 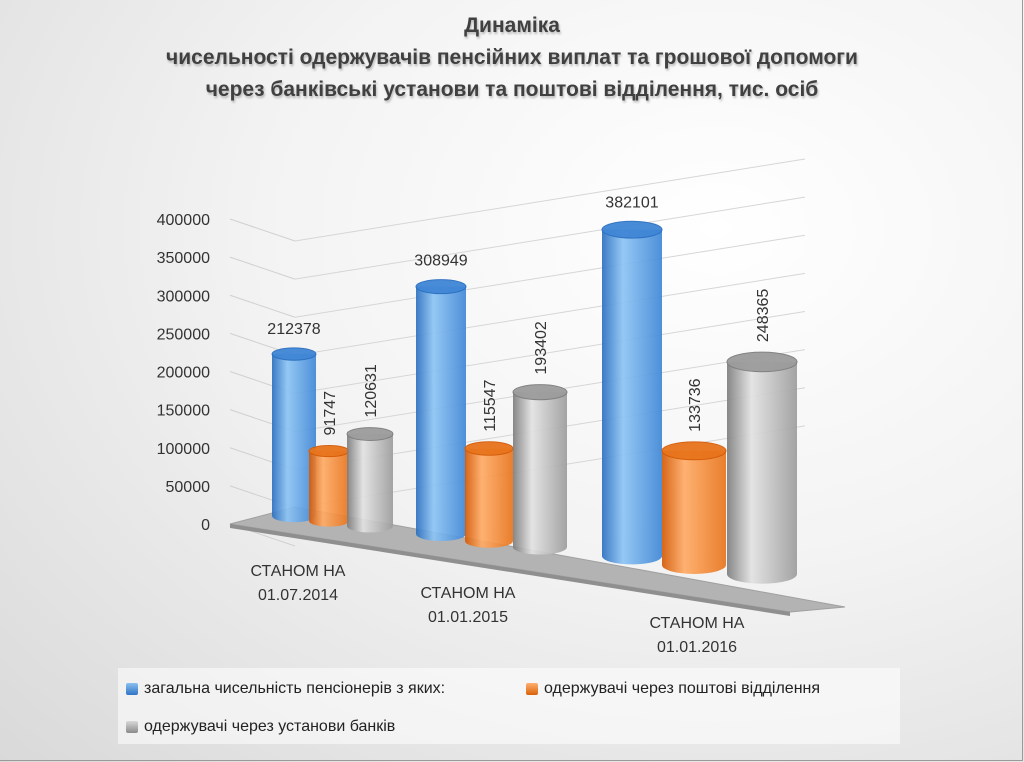 I want to click on category-label-1: СТАНОМ НА 01.01.2015, so click(x=468, y=605).